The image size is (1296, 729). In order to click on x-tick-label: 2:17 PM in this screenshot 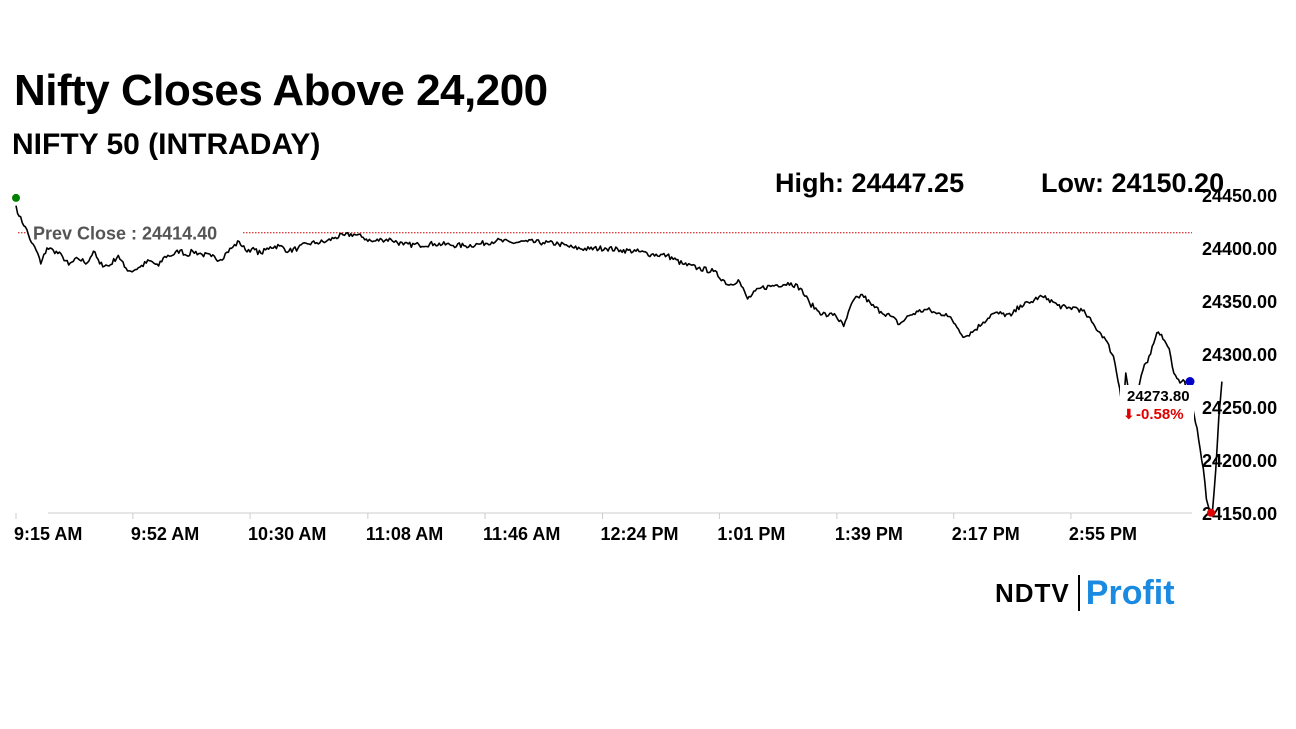, I will do `click(986, 534)`.